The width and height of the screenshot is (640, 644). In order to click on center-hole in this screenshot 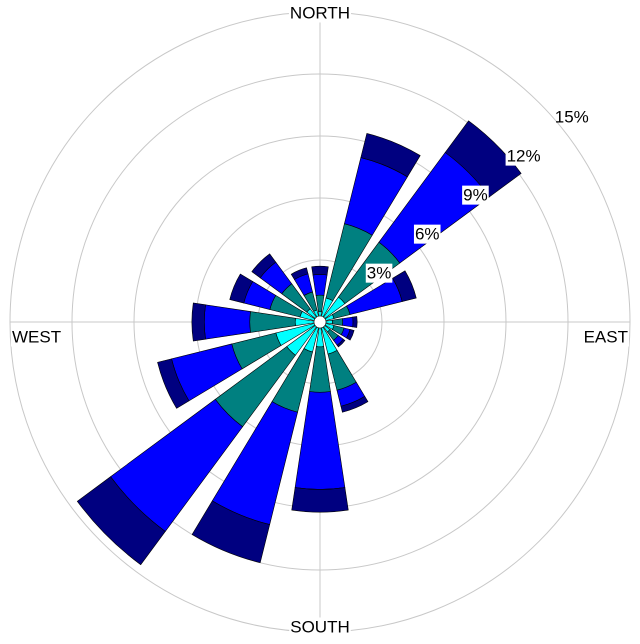, I will do `click(320, 322)`.